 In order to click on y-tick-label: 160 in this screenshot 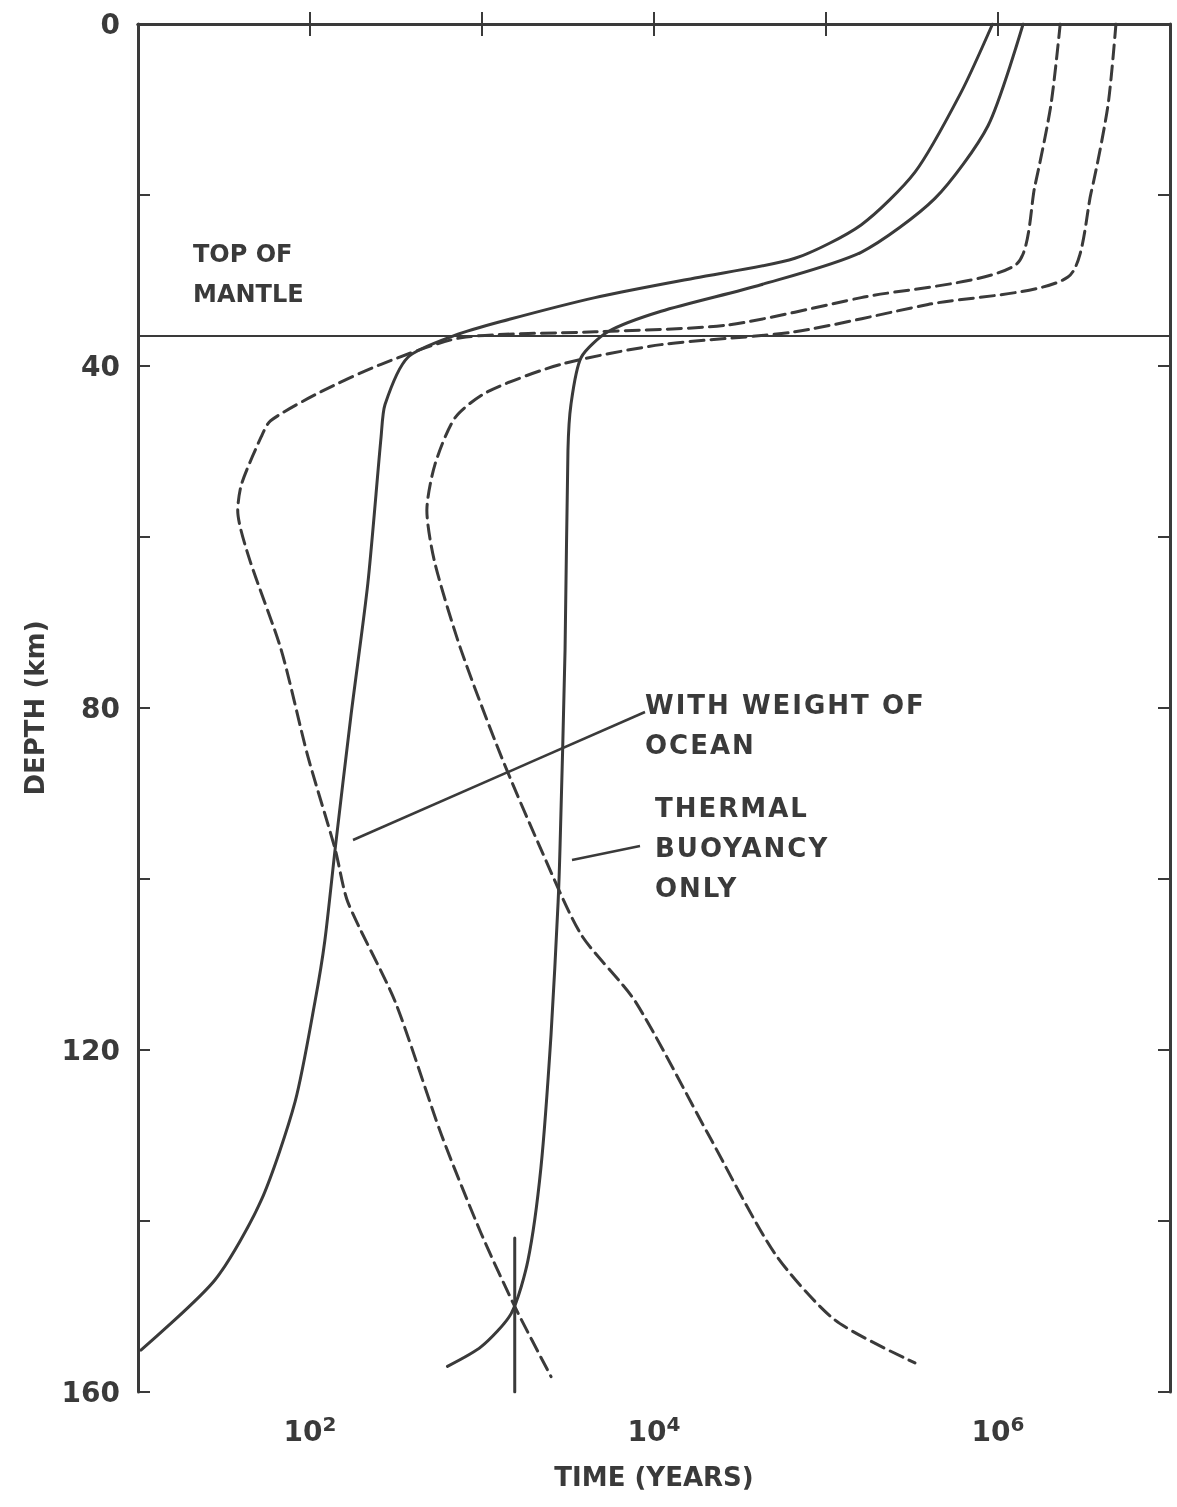, I will do `click(90, 1392)`.